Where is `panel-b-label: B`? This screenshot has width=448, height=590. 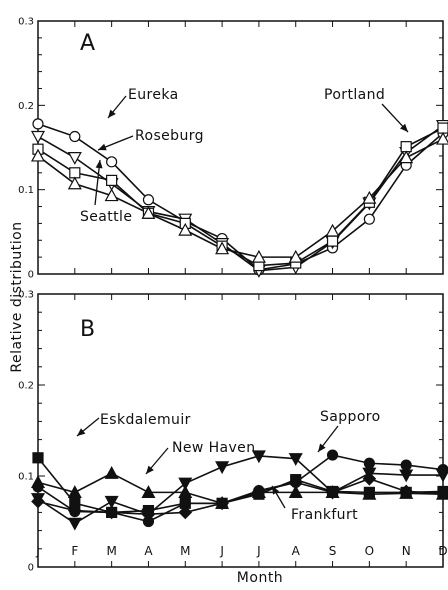 panel-b-label: B is located at coordinates (87, 329).